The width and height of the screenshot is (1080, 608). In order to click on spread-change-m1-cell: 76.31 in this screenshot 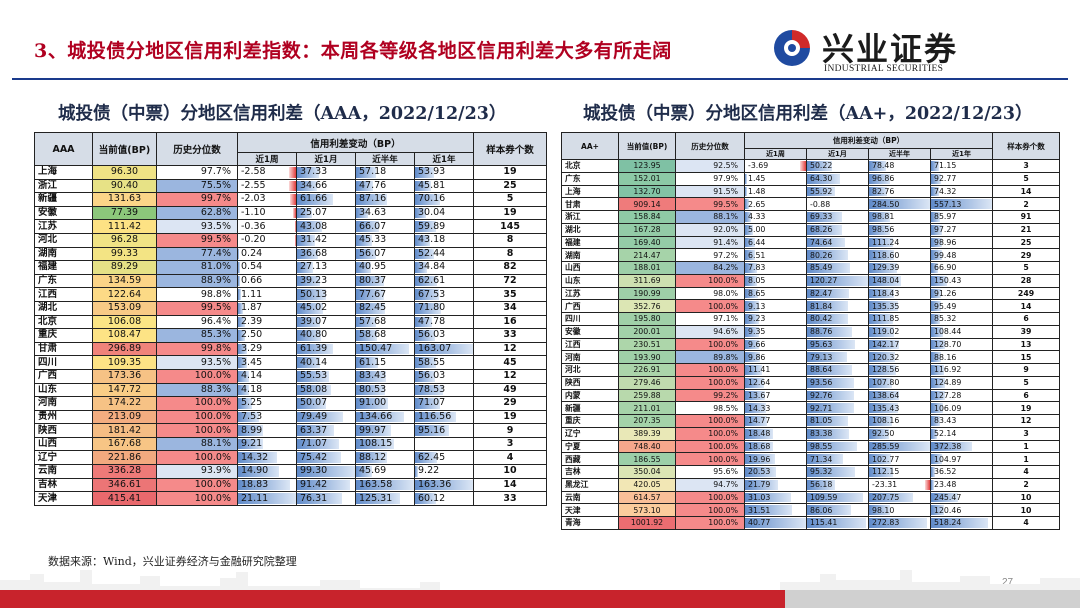, I will do `click(326, 498)`.